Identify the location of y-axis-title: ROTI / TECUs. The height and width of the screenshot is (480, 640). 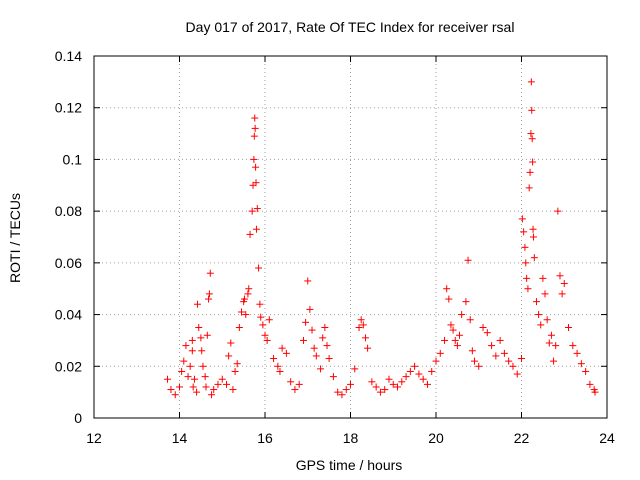
(15, 238).